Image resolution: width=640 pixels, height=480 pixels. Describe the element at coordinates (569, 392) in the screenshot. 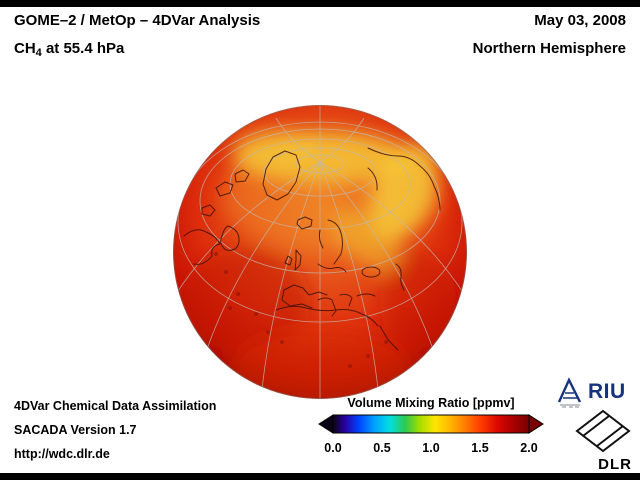

I see `riu-mountain-icon` at that location.